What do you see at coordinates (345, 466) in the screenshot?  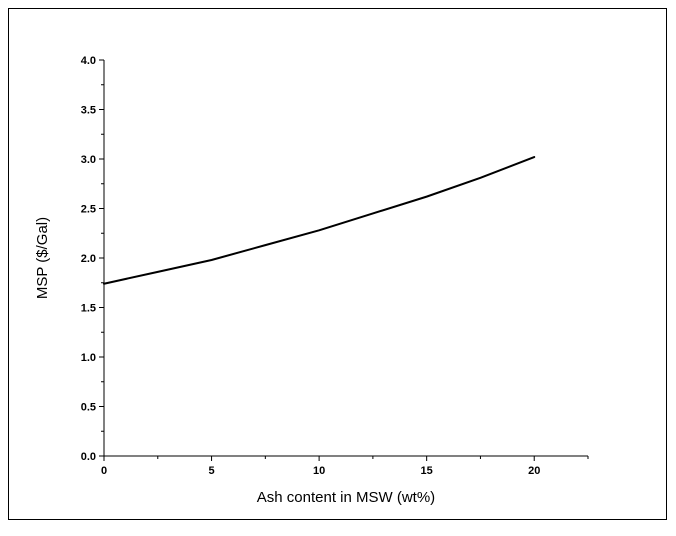 I see `x-tick-group: 0 5 10 15 20` at bounding box center [345, 466].